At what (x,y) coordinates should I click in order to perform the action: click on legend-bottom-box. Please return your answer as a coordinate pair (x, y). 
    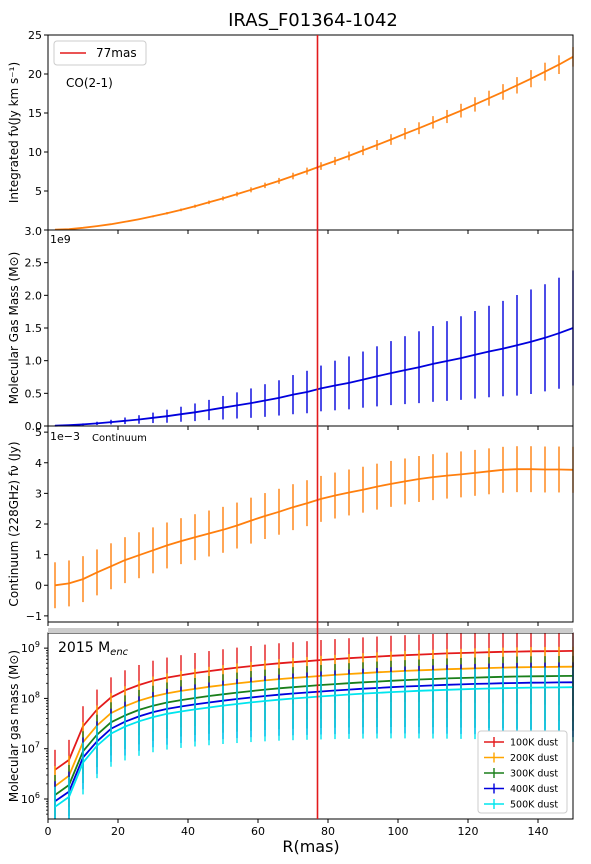
    Looking at the image, I should click on (522, 772).